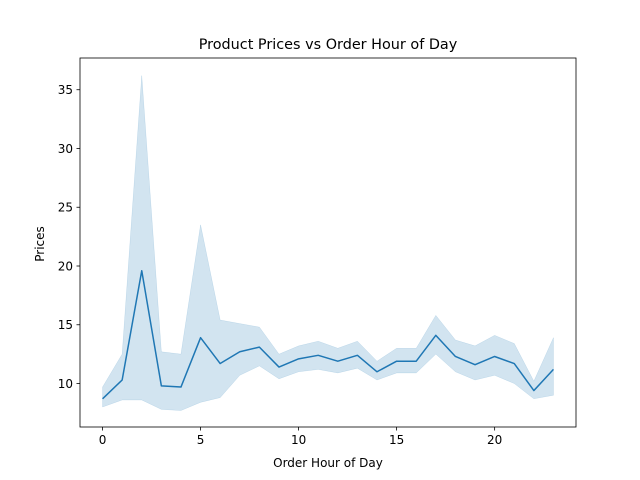 Image resolution: width=640 pixels, height=480 pixels. Describe the element at coordinates (201, 440) in the screenshot. I see `x-tick-label: 5` at that location.